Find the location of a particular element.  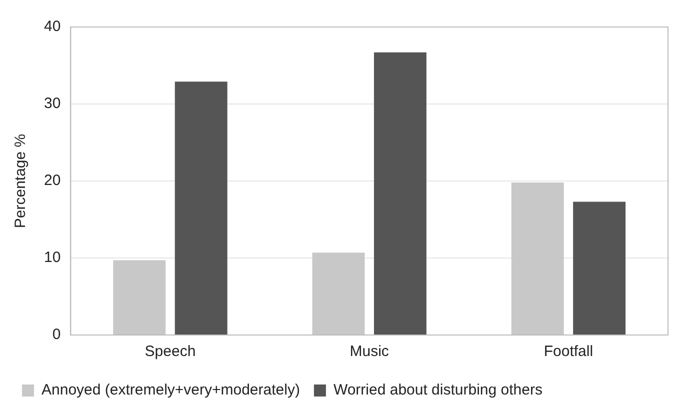

legend-label: Annoyed (extremely+very+moderately) is located at coordinates (171, 390).